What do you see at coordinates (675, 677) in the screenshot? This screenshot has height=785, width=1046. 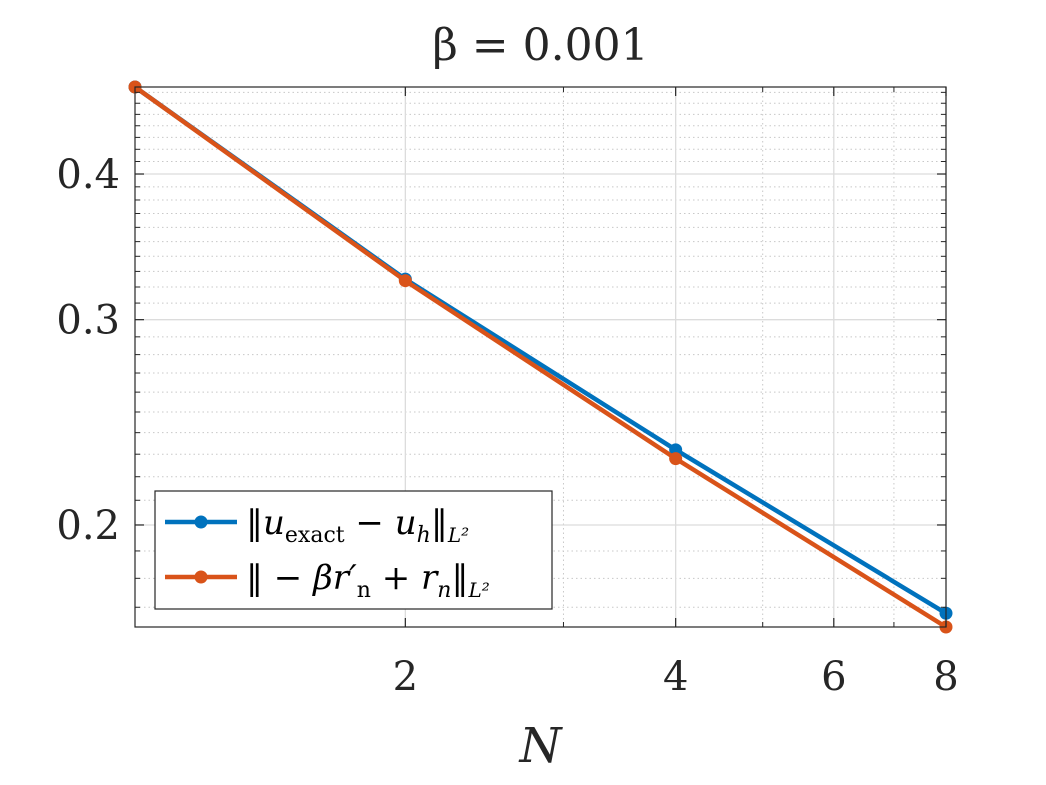 I see `x-tick-label: 4` at bounding box center [675, 677].